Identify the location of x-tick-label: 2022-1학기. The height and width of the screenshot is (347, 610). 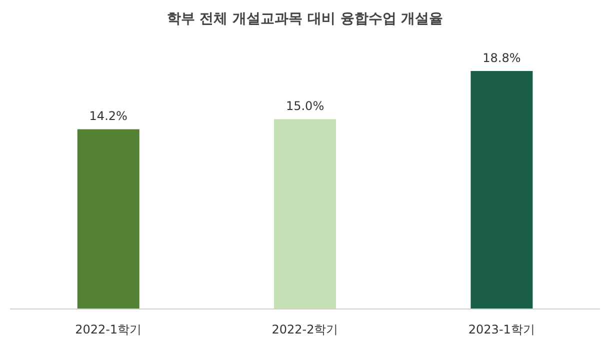
(108, 329).